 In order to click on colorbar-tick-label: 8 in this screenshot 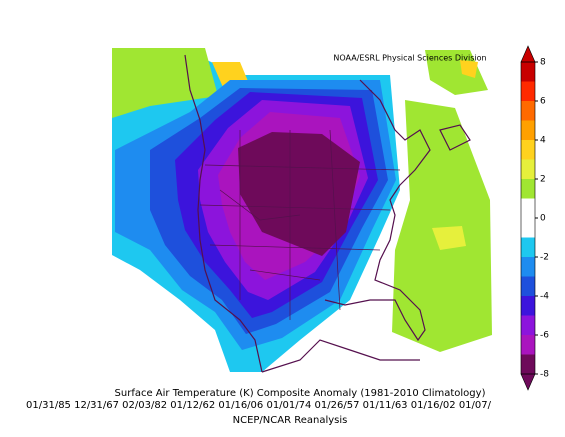, I will do `click(543, 63)`.